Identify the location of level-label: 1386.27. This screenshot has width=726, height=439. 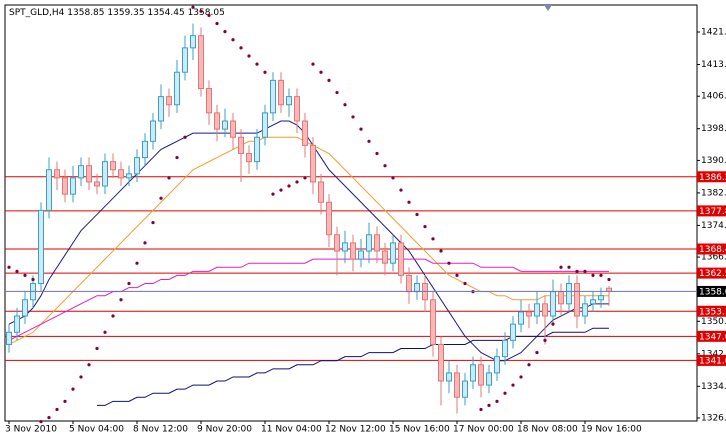
(712, 178).